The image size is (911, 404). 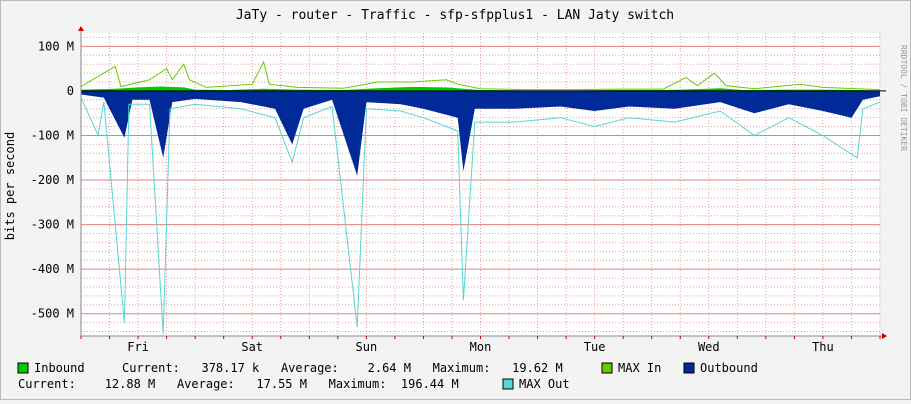 What do you see at coordinates (10, 186) in the screenshot?
I see `y-axis-label: bits per second` at bounding box center [10, 186].